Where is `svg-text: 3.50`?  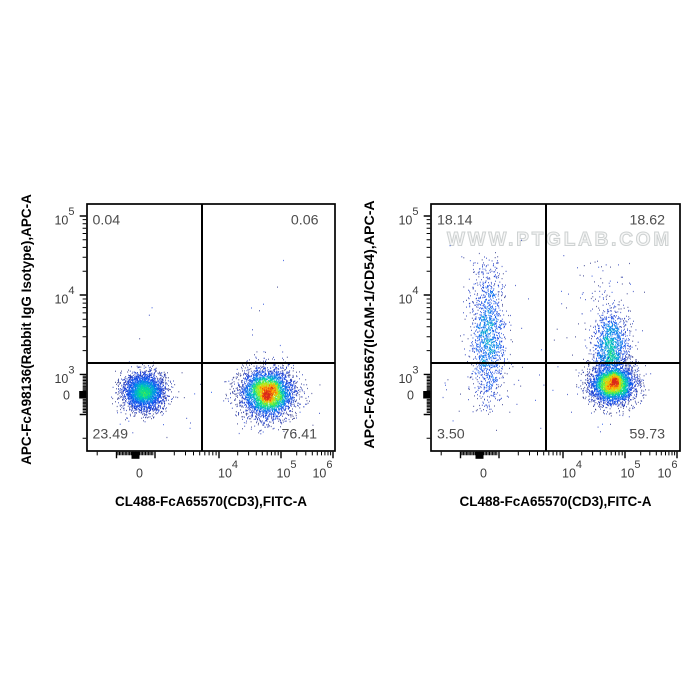
svg-text: 3.50 is located at coordinates (451, 435).